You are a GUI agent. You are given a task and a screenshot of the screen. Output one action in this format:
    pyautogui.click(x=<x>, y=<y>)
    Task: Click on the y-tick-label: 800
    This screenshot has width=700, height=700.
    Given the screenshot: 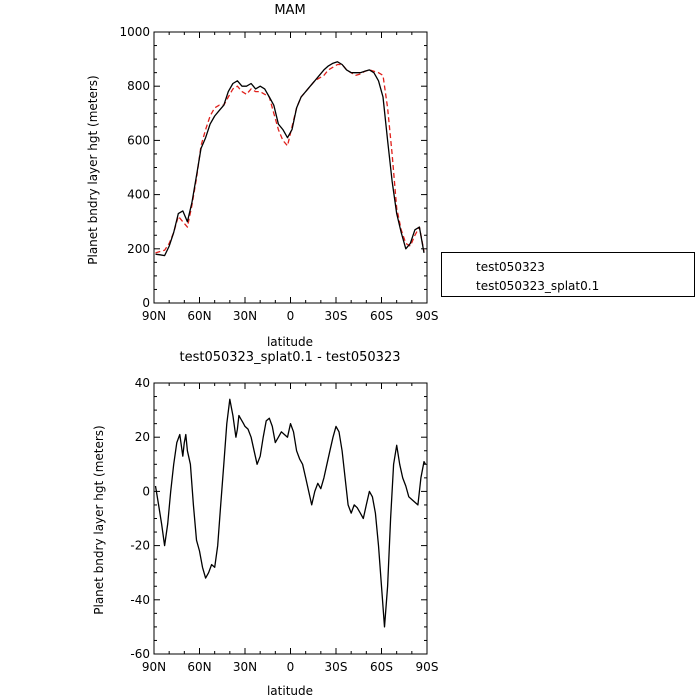 What is the action you would take?
    pyautogui.click(x=138, y=86)
    